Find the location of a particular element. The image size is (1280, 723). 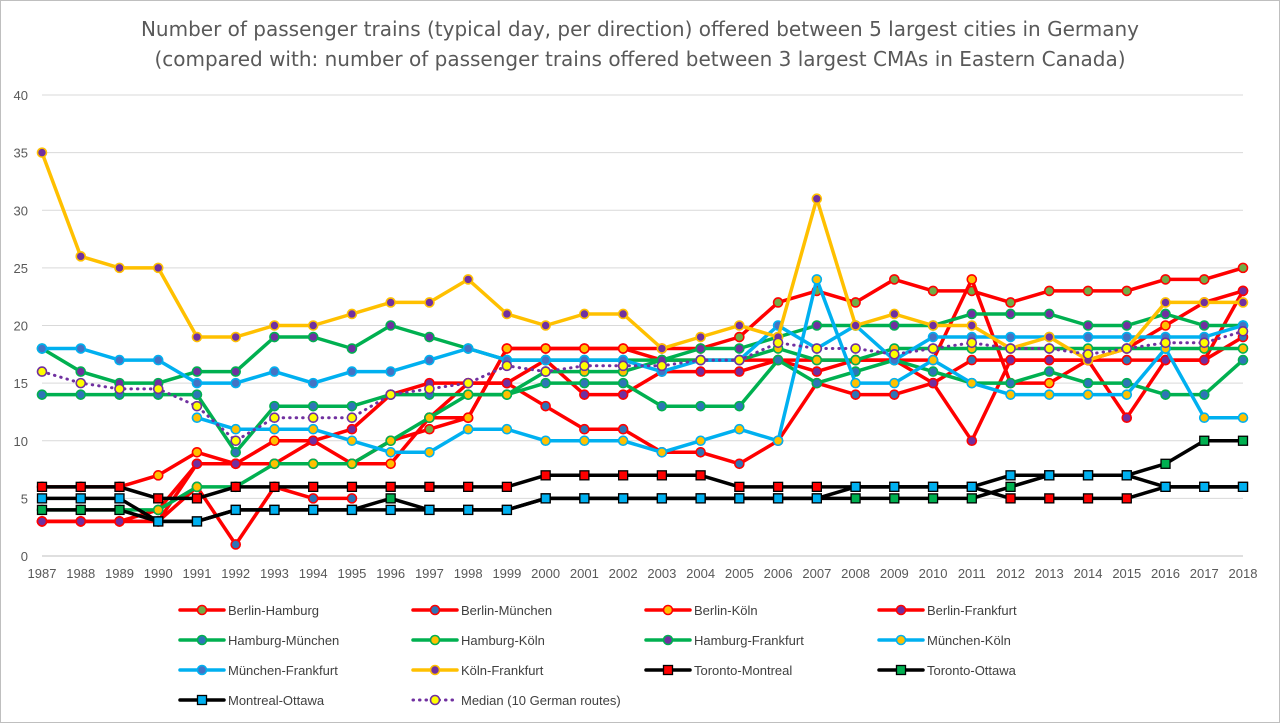

x-tick-label: 2011 is located at coordinates (972, 573).